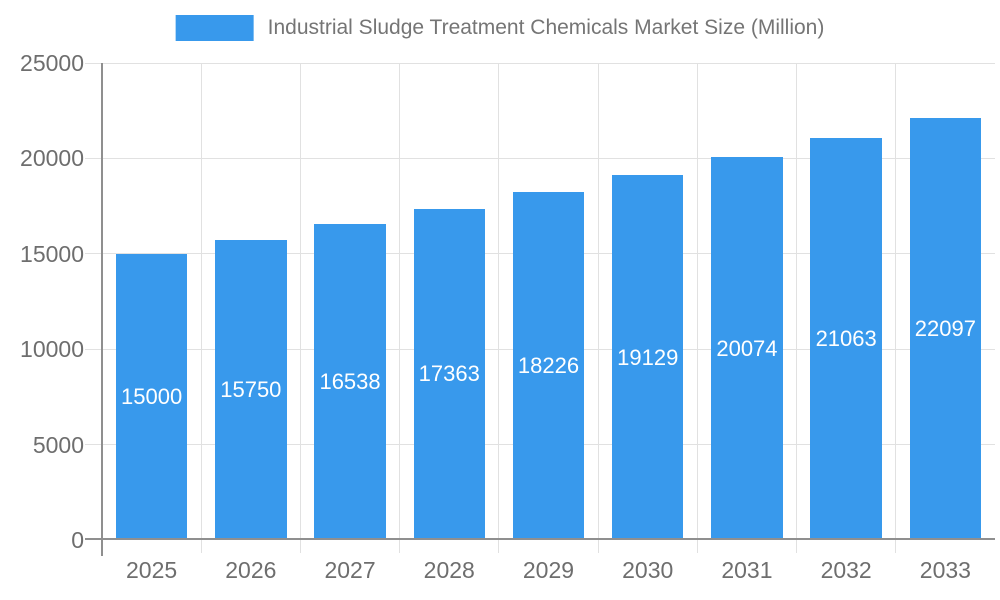 The width and height of the screenshot is (1000, 600). I want to click on y-axis-tick-label: 25000, so click(52, 63).